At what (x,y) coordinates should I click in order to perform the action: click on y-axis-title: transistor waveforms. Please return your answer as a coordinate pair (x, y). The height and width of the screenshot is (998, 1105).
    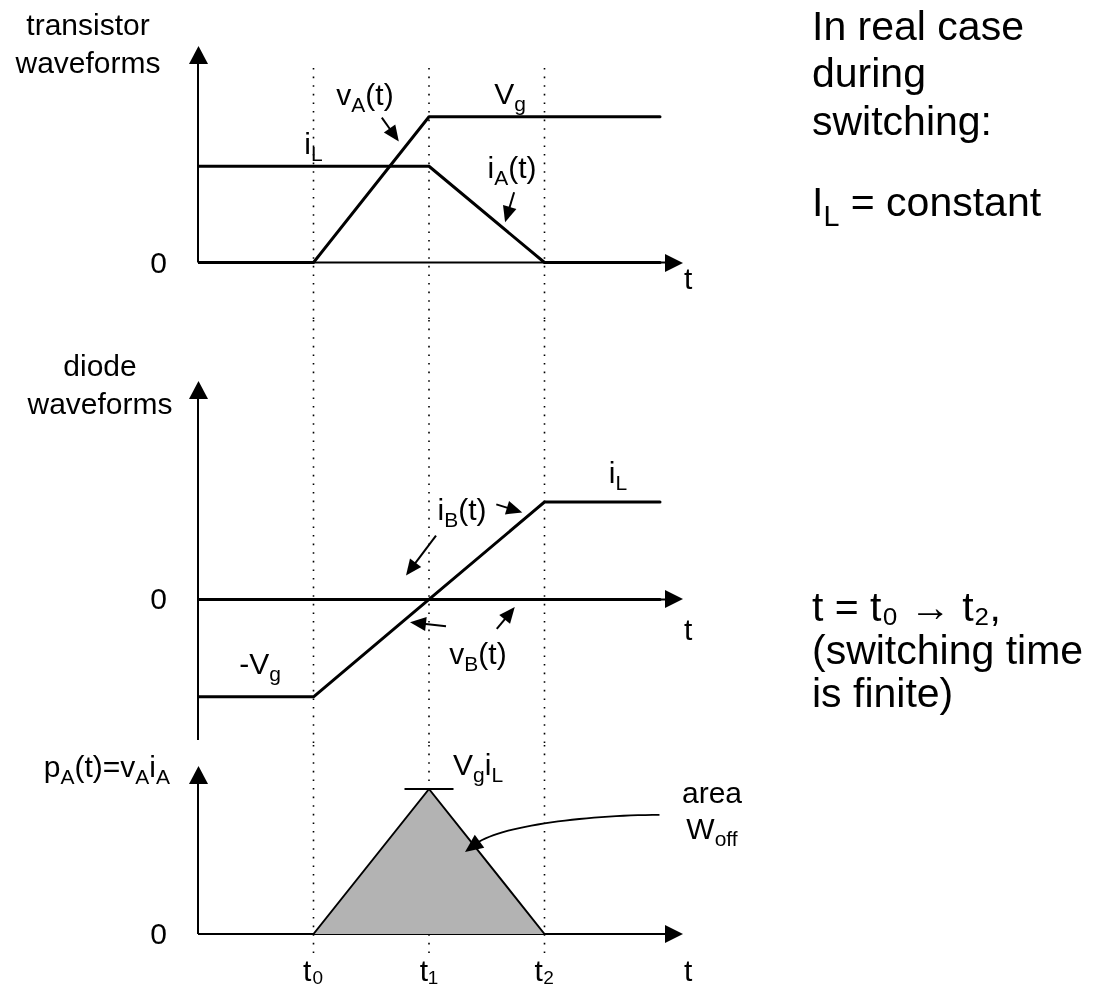
    Looking at the image, I should click on (88, 44).